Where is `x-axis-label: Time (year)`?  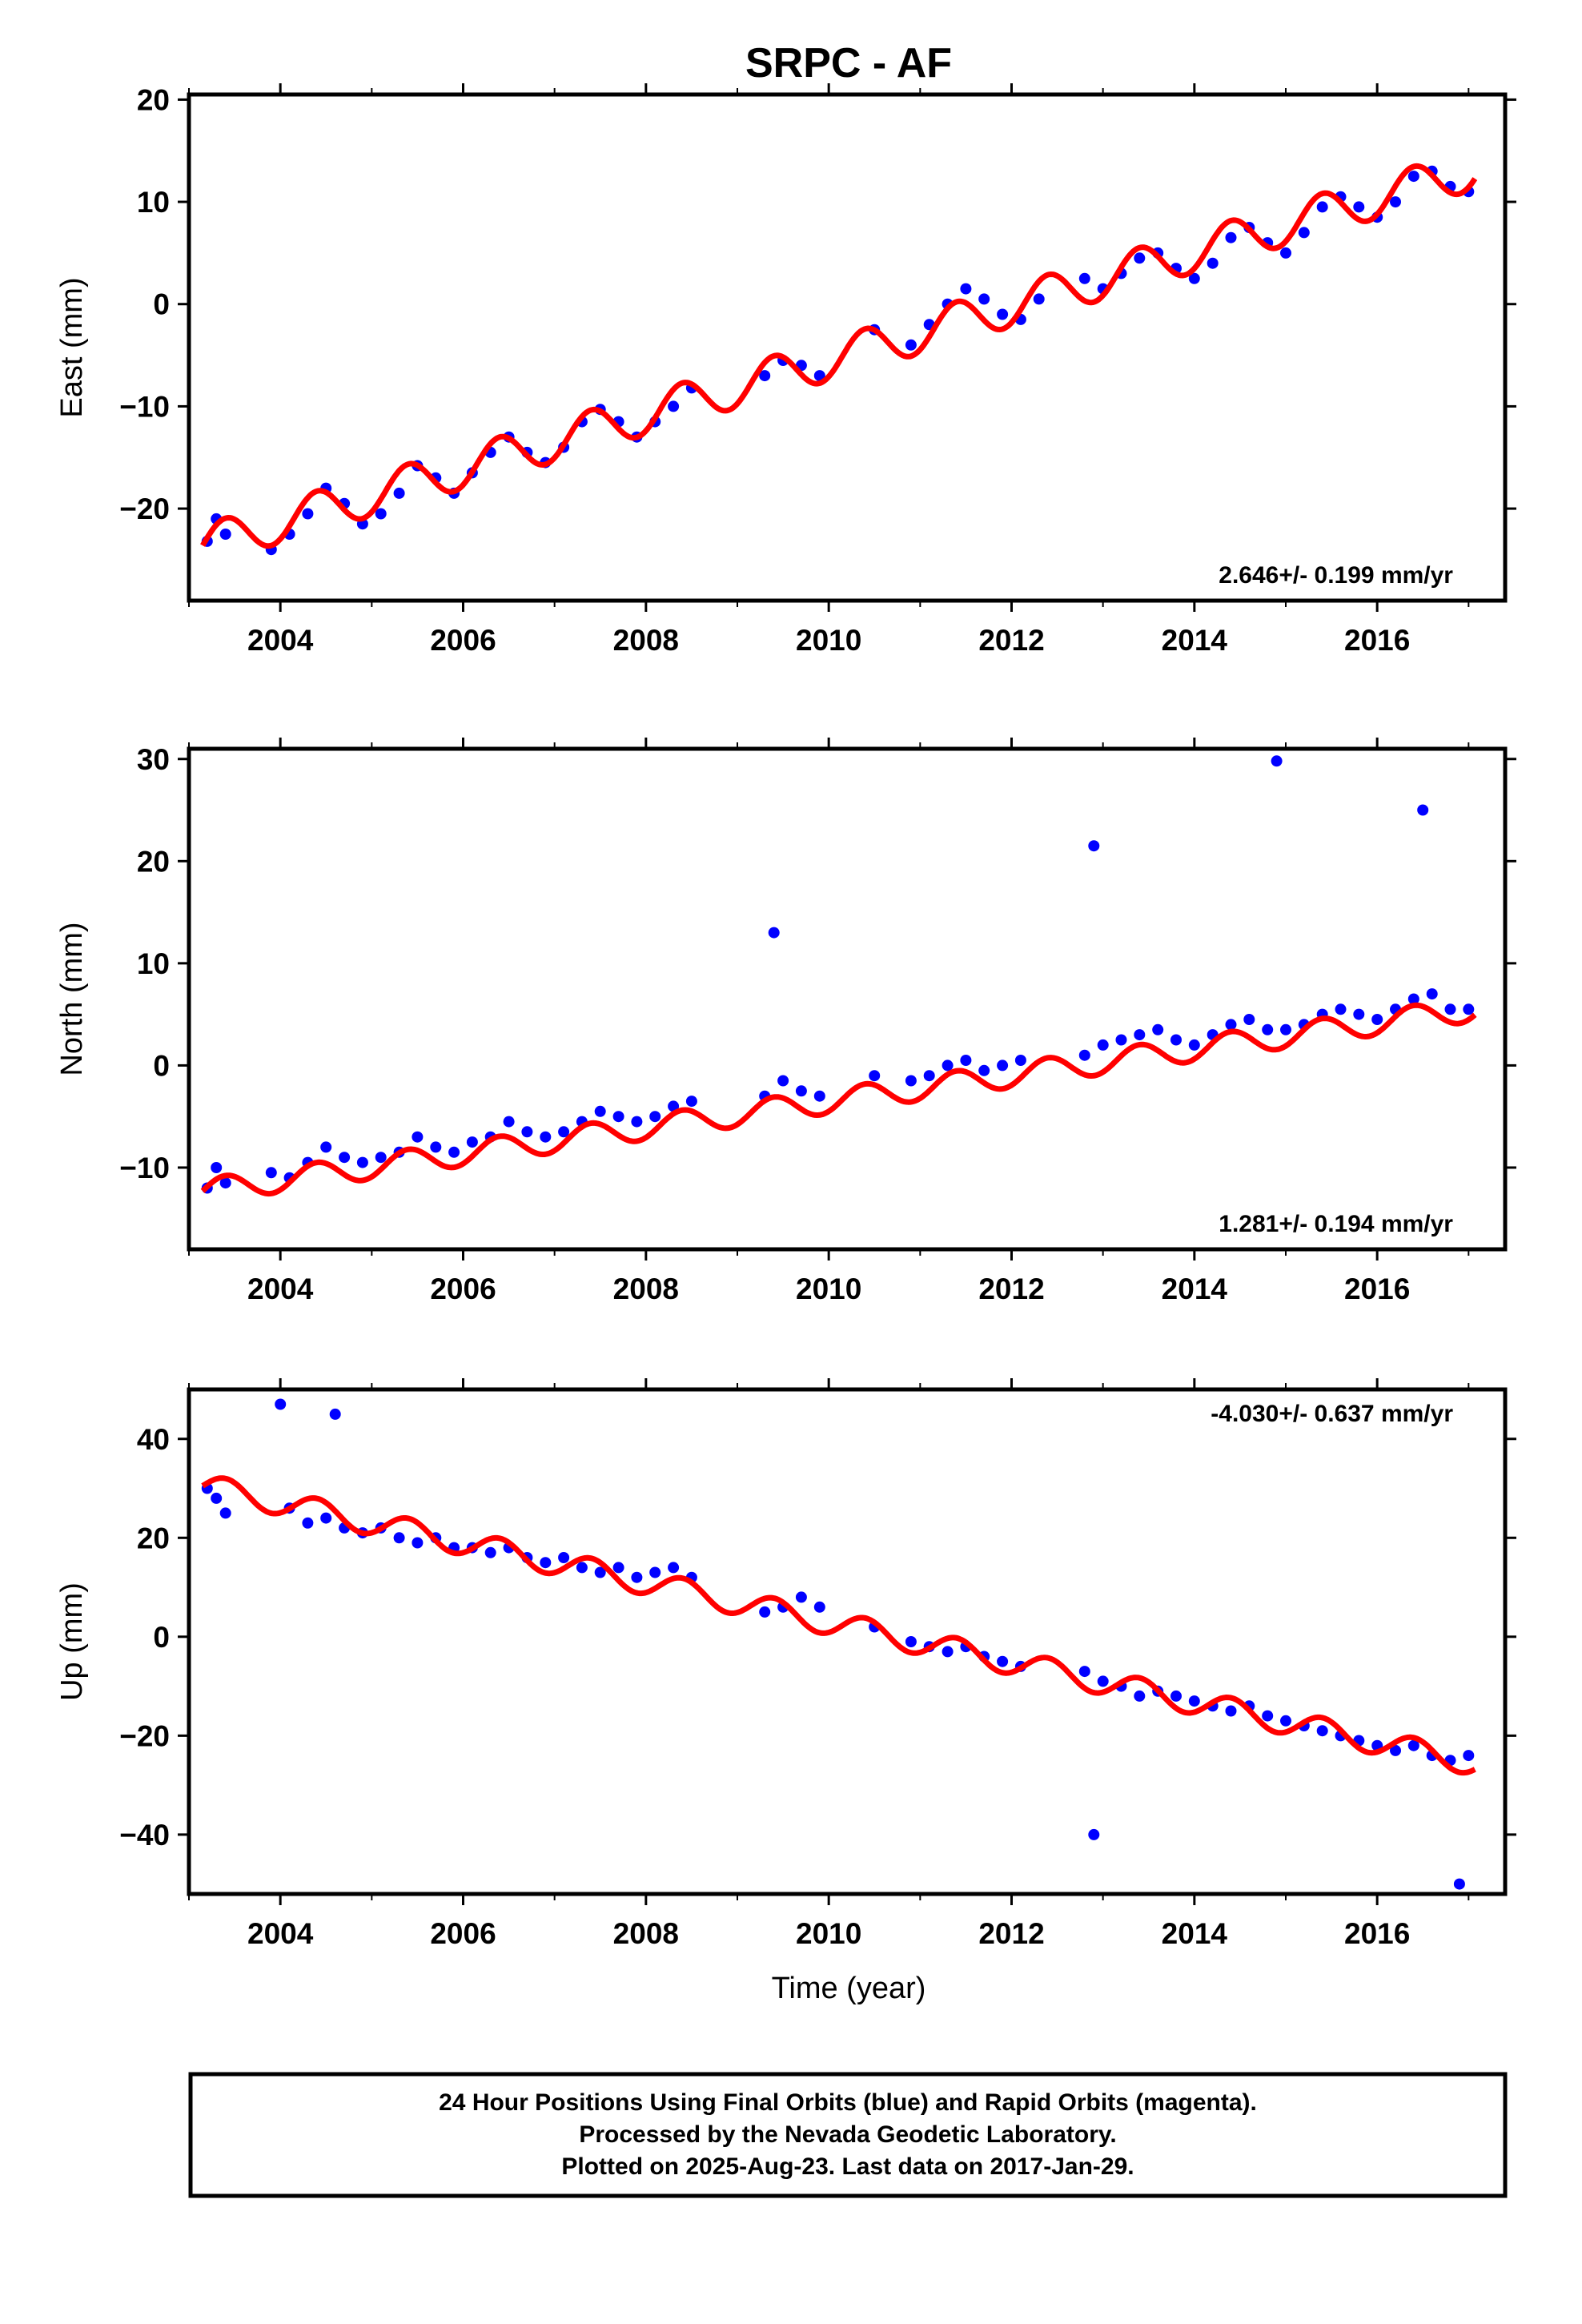
x-axis-label: Time (year) is located at coordinates (849, 1988).